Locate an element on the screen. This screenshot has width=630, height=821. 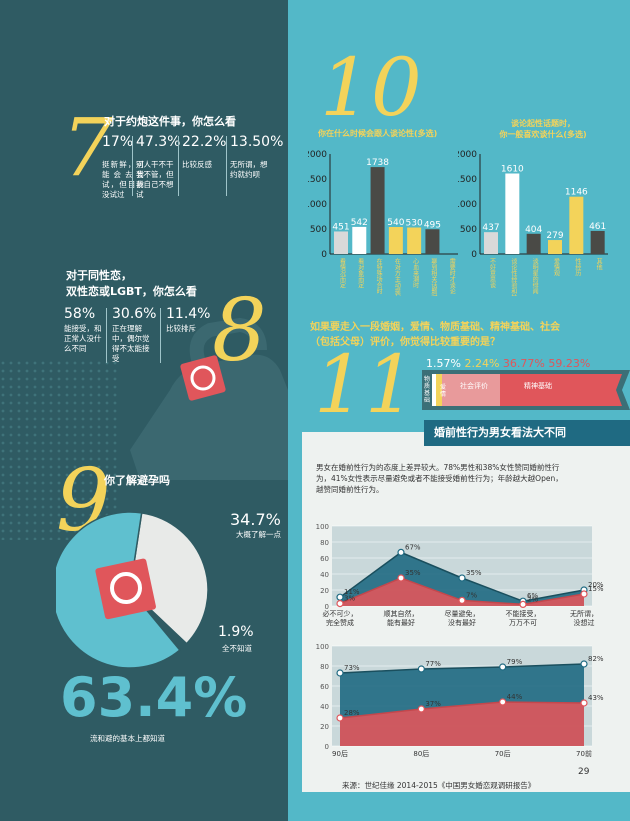
category-label: 没想过 is located at coordinates (584, 622).